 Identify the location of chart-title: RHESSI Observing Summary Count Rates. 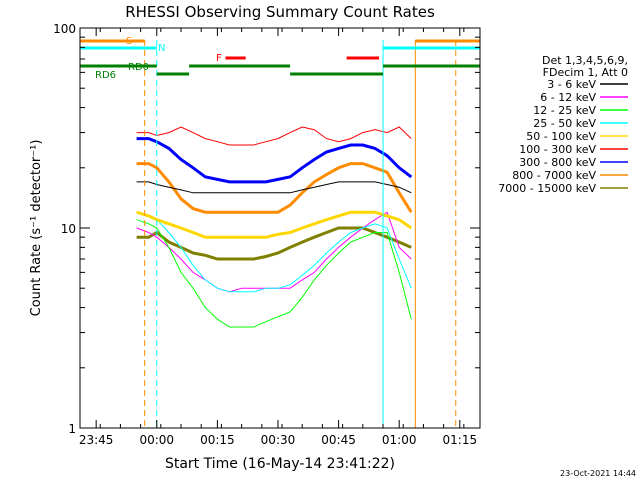
(280, 12).